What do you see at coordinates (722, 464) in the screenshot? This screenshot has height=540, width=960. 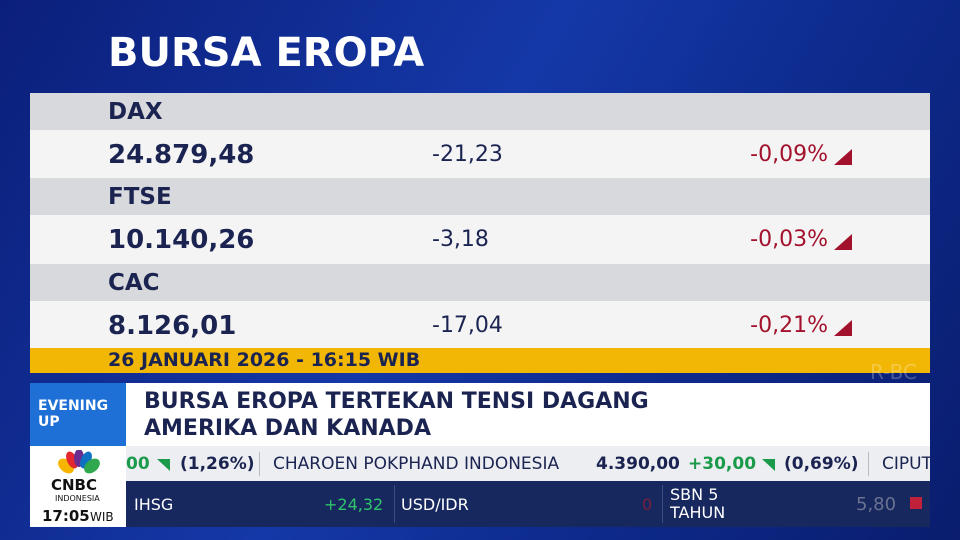 I see `ticker-change: +30,00` at bounding box center [722, 464].